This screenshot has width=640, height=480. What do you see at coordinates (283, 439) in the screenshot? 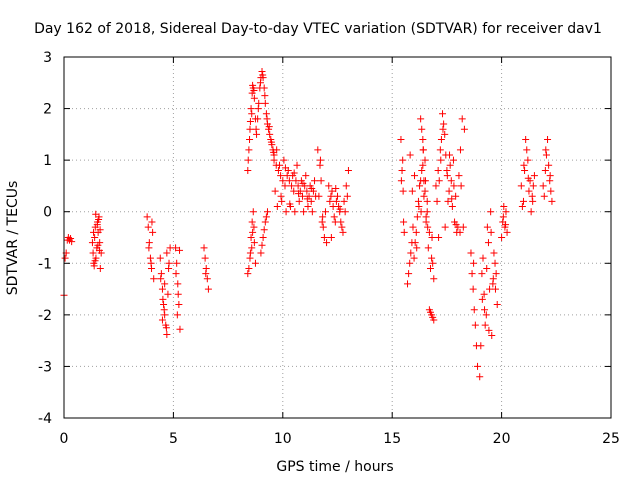
I see `x-tick-label: 10` at bounding box center [283, 439].